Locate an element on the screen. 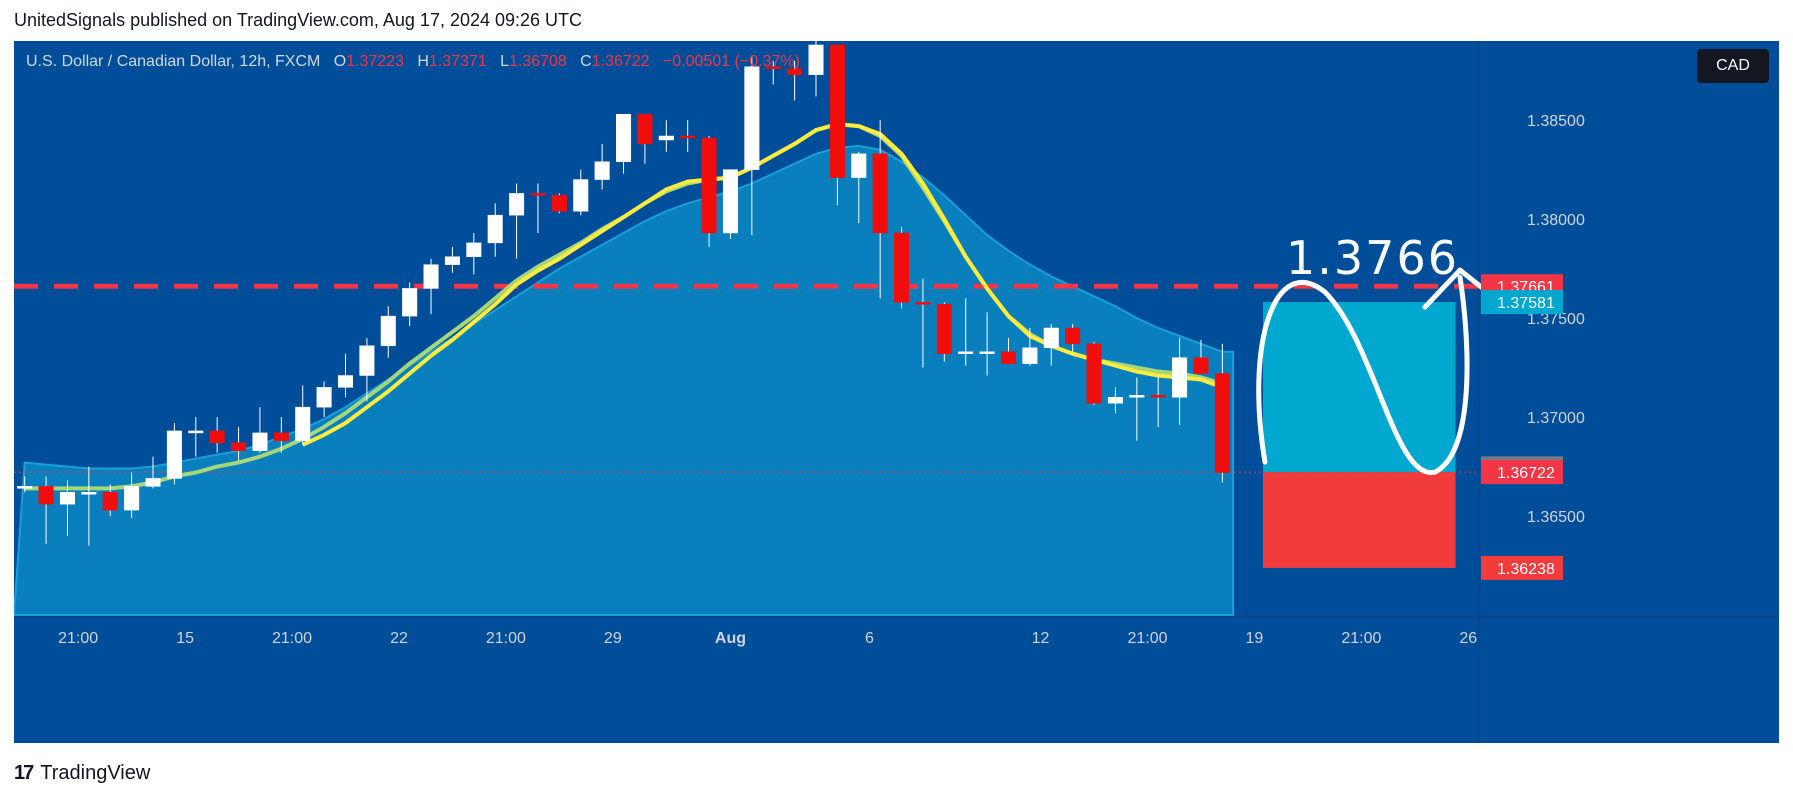 The image size is (1793, 798). tradingview-brand: TradingView is located at coordinates (95, 772).